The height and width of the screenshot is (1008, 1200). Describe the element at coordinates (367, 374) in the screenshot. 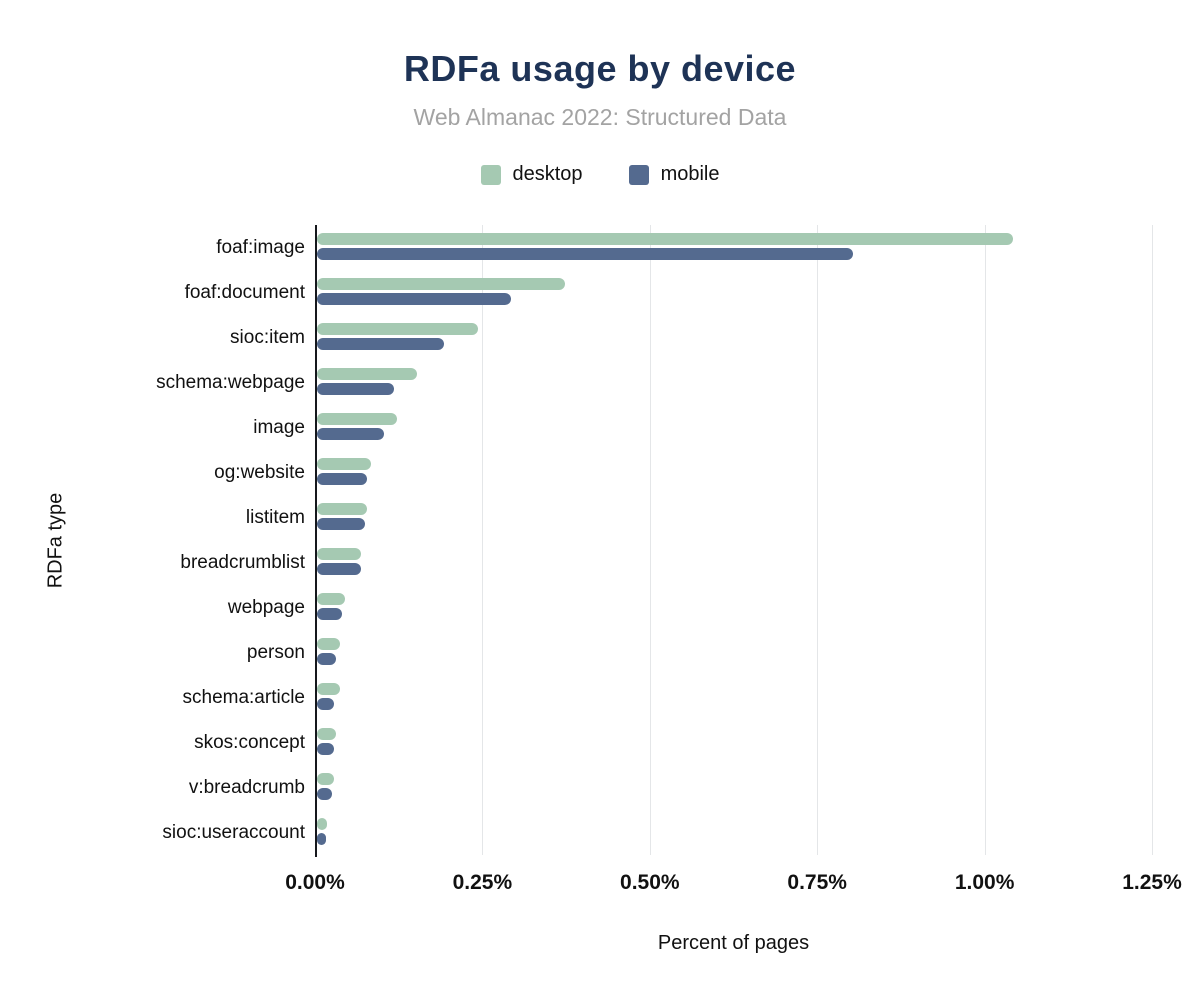

I see `bar-desktop-schema:webpage` at that location.